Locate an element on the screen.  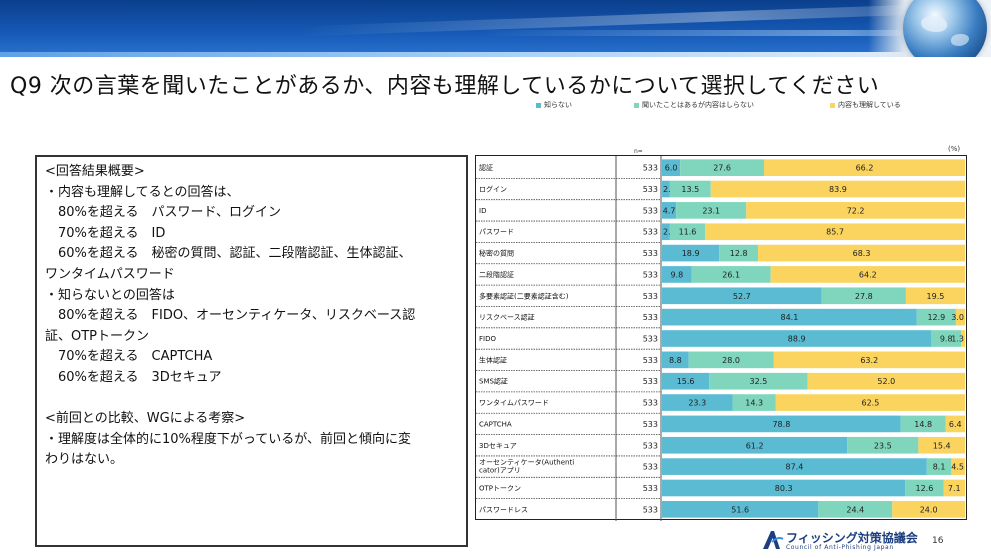
row-label: 二段階認証 is located at coordinates (496, 274).